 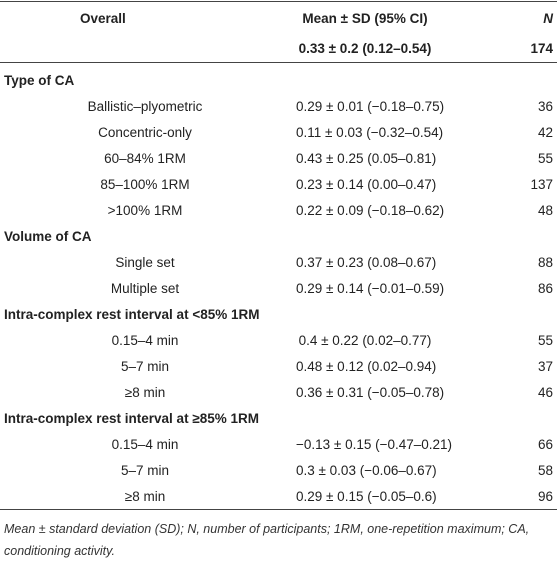 What do you see at coordinates (374, 444) in the screenshot?
I see `mean-sd: −0.13 ± 0.15 (−0.47–0.21)` at bounding box center [374, 444].